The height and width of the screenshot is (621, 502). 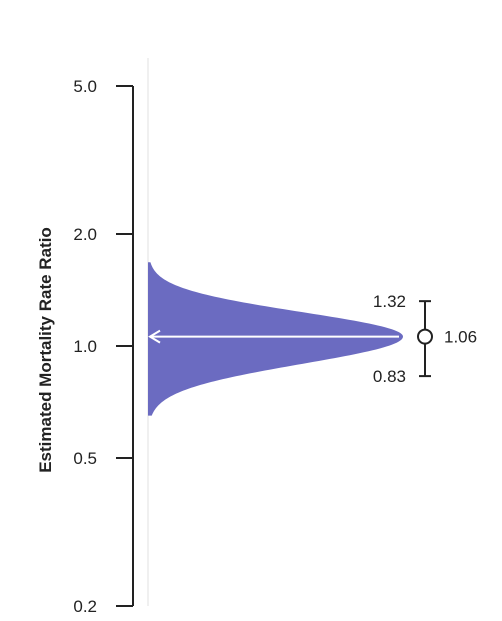 I want to click on y-axis-title: Estimated Mortality Rate Ratio, so click(x=45, y=350).